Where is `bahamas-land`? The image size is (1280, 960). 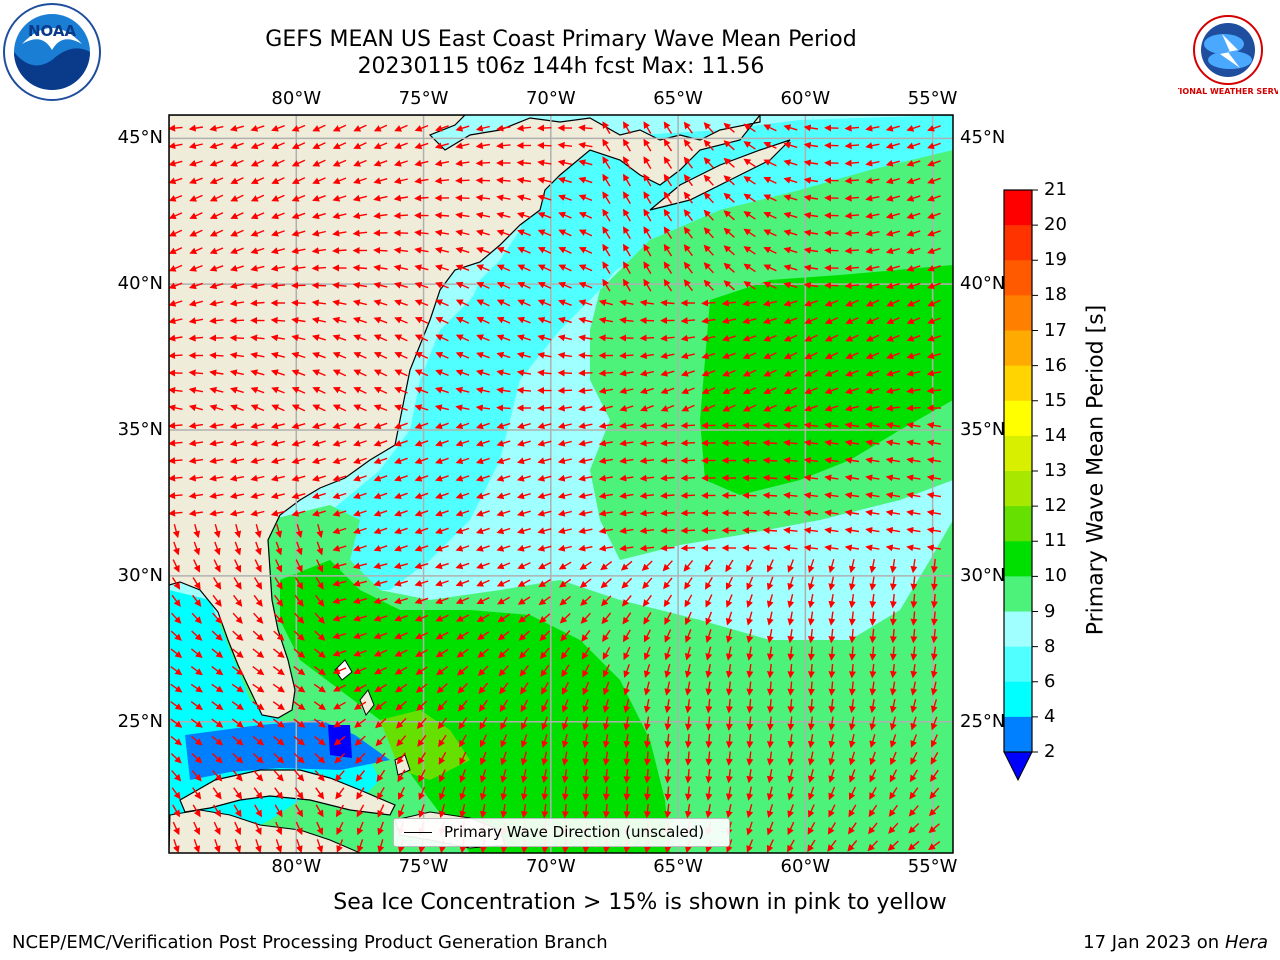 bahamas-land is located at coordinates (343, 670).